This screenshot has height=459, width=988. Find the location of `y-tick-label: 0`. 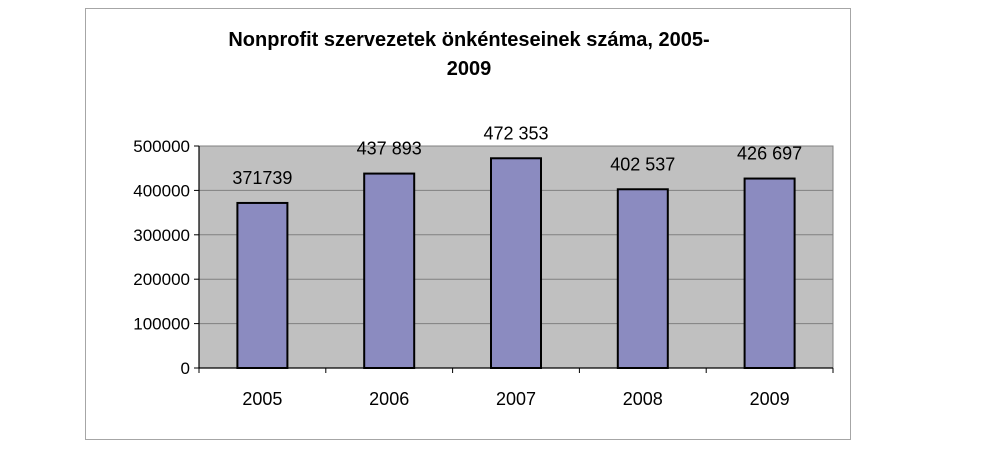

y-tick-label: 0 is located at coordinates (185, 368).